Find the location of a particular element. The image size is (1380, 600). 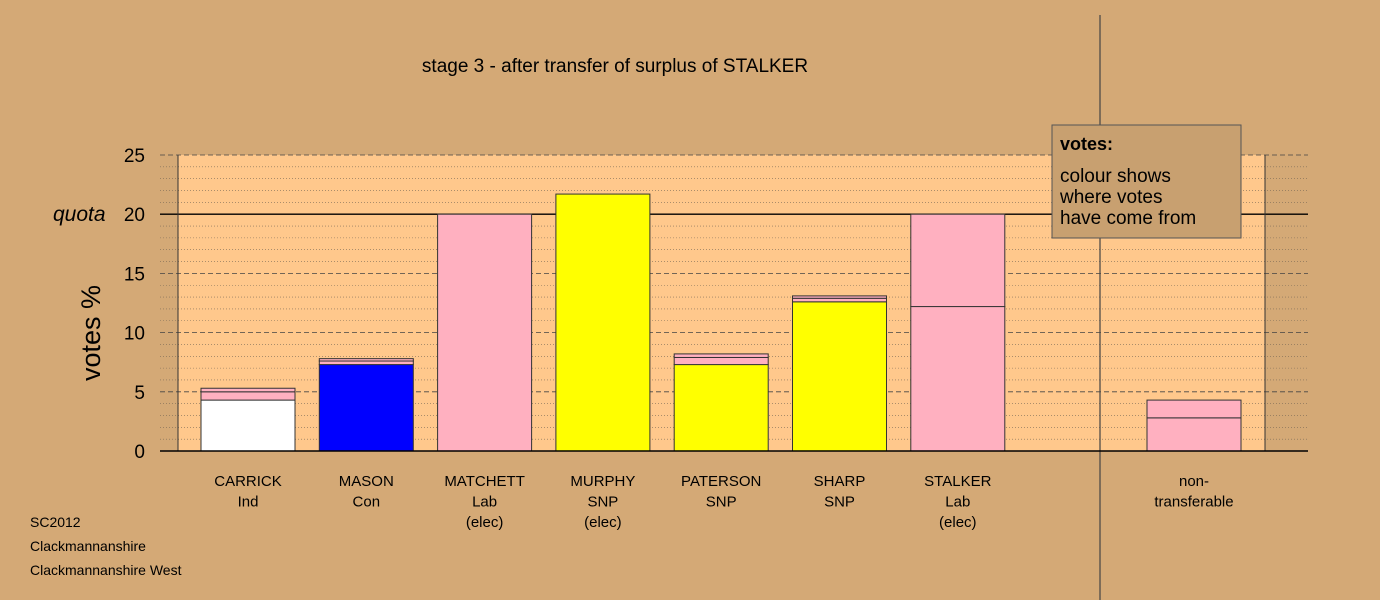

footer-line-3: Clackmannanshire West is located at coordinates (106, 570).